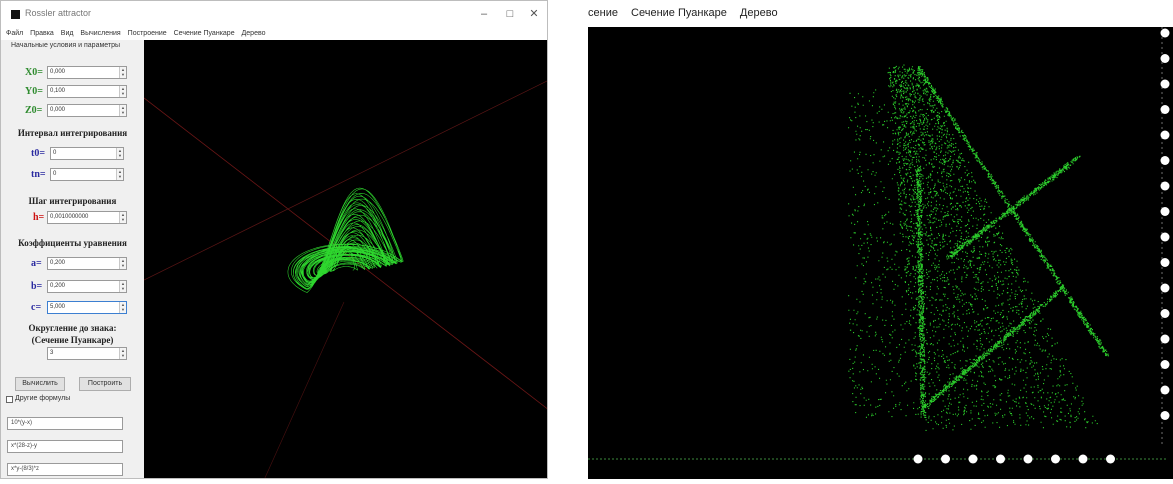 The height and width of the screenshot is (484, 1173). Describe the element at coordinates (87, 353) in the screenshot. I see `rounding-input: 3 ▲ ▼` at that location.